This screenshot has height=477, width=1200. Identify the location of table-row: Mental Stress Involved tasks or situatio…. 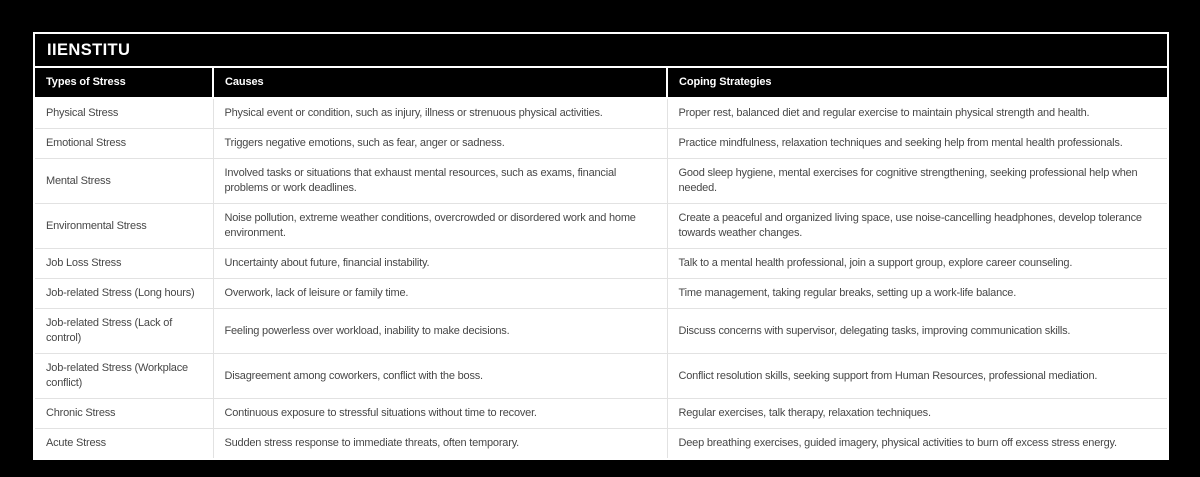
(601, 181).